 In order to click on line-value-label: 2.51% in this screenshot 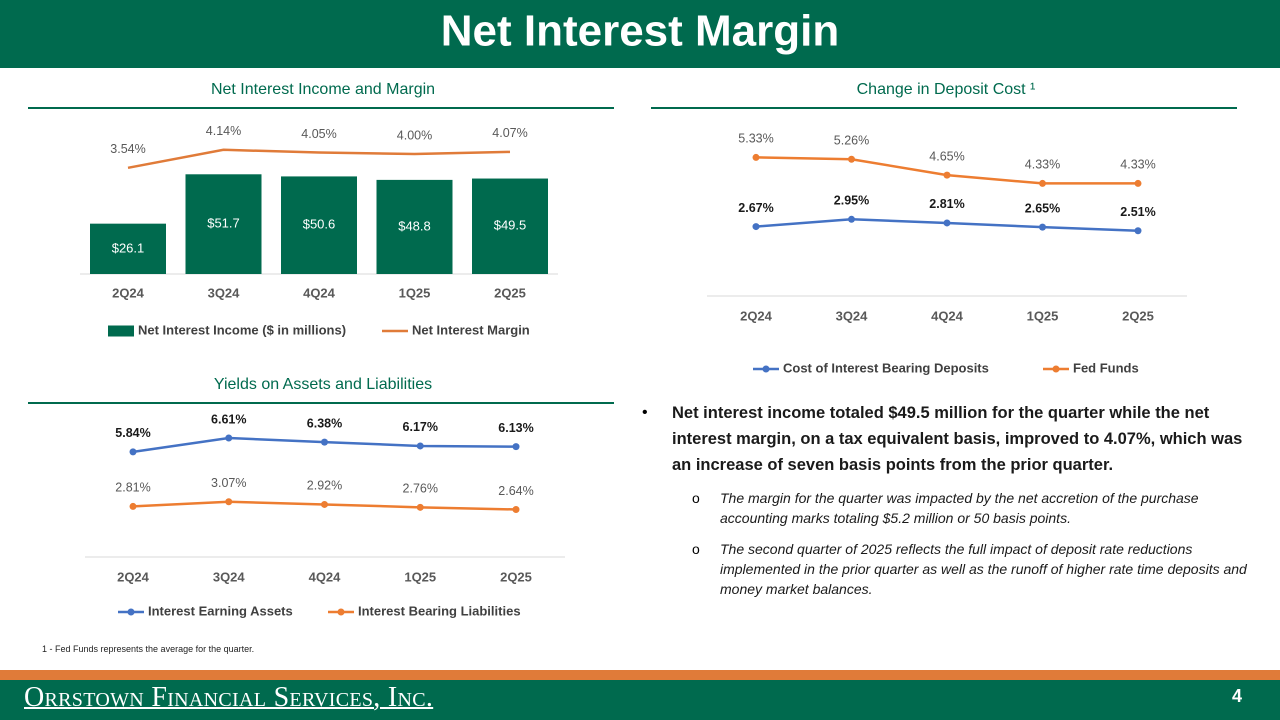, I will do `click(1137, 212)`.